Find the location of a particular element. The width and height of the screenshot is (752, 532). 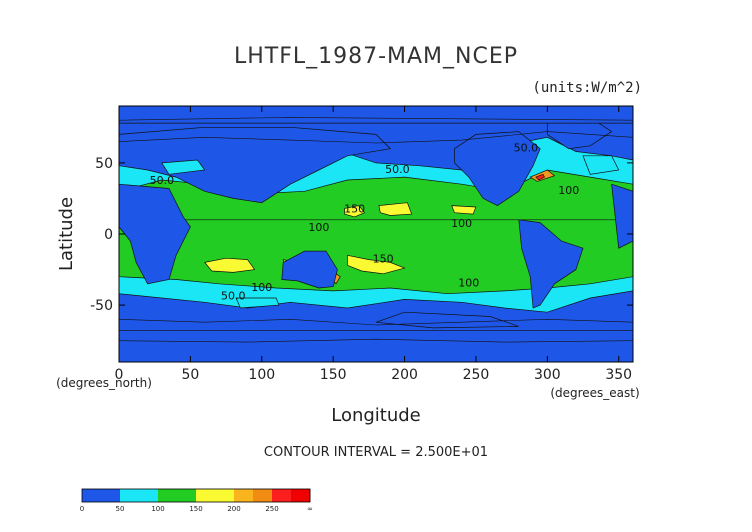

land-antarctica is located at coordinates (376, 346).